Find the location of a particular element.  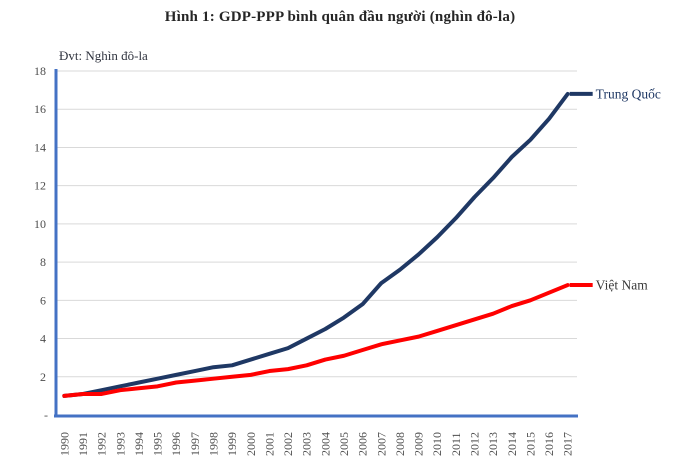

x-tick-label: 1990 is located at coordinates (64, 444).